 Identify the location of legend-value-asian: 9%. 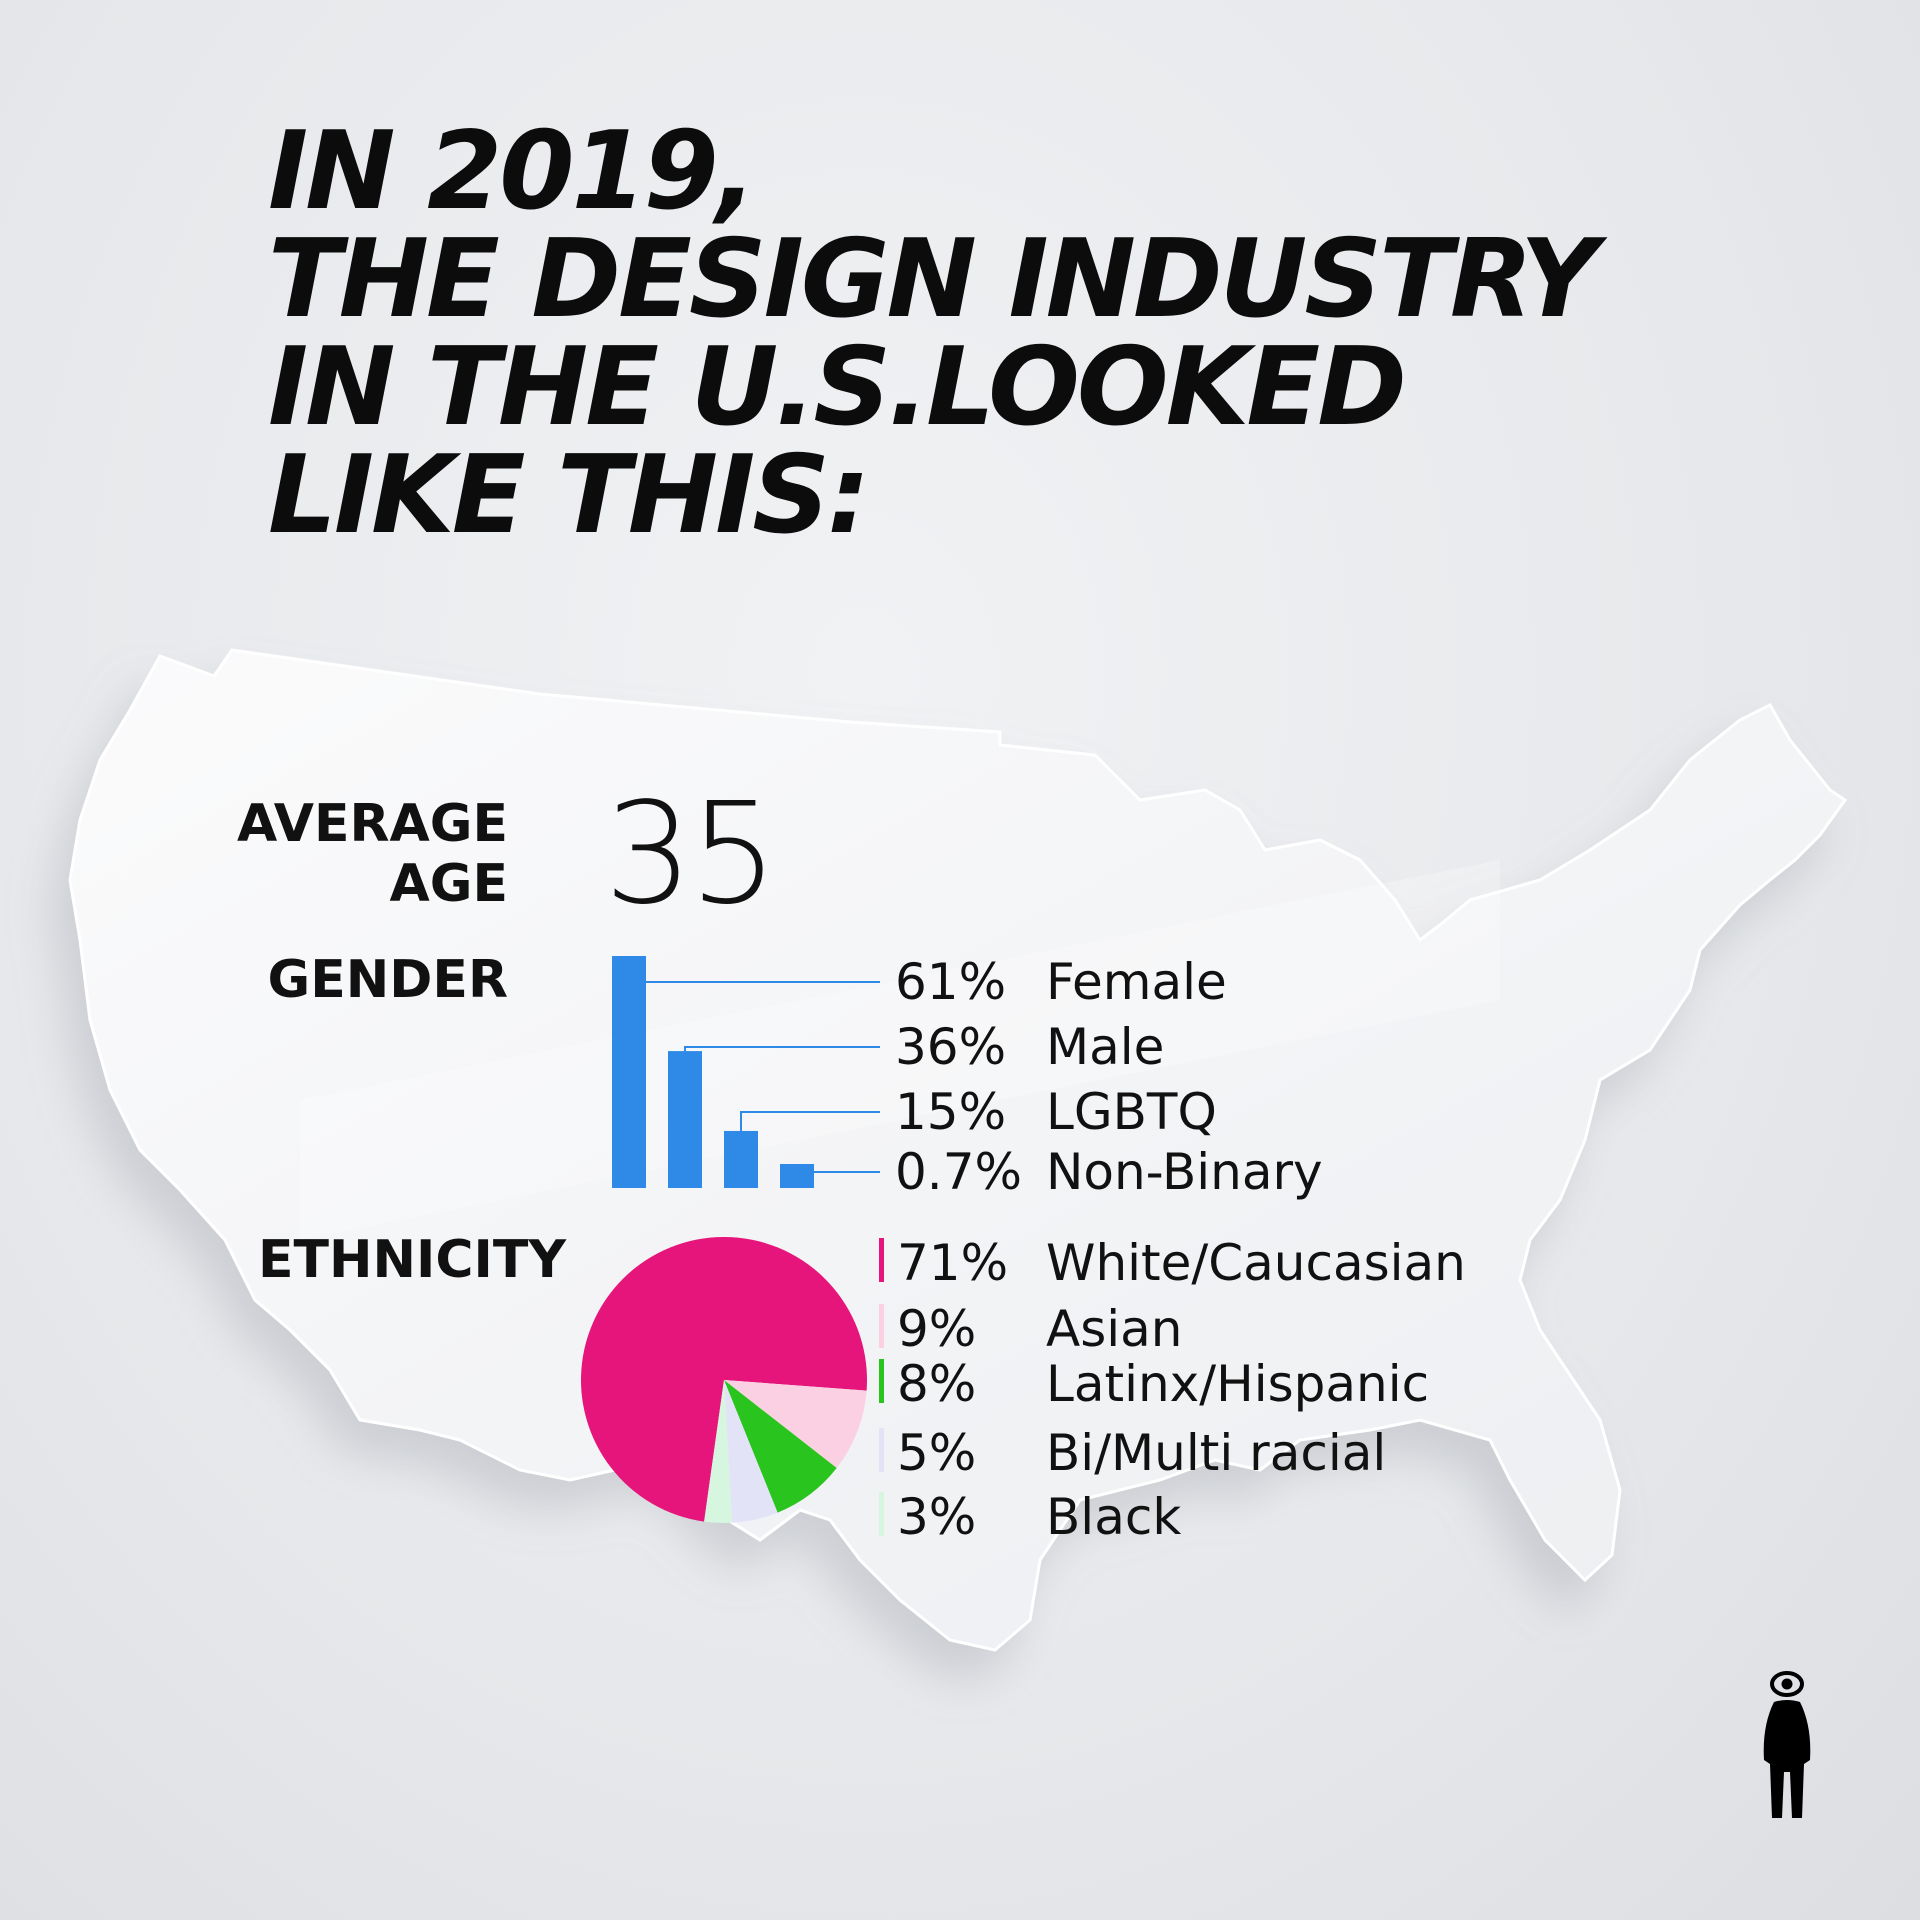
(936, 1329).